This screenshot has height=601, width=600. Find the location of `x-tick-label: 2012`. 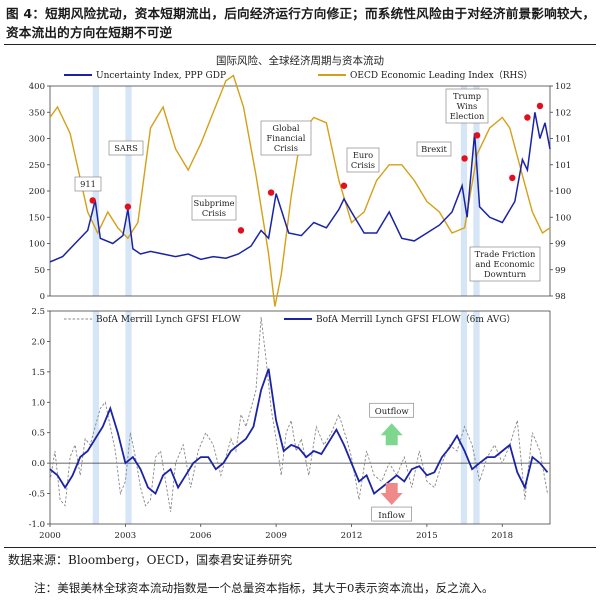

x-tick-label: 2012 is located at coordinates (352, 536).